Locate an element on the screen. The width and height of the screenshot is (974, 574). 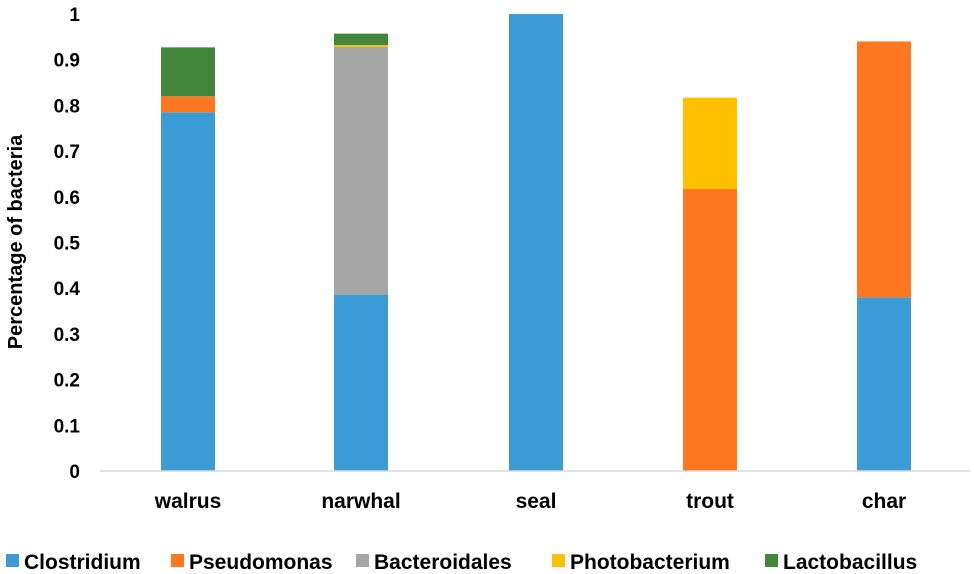
y-tick-label: 0.6 is located at coordinates (67, 198).